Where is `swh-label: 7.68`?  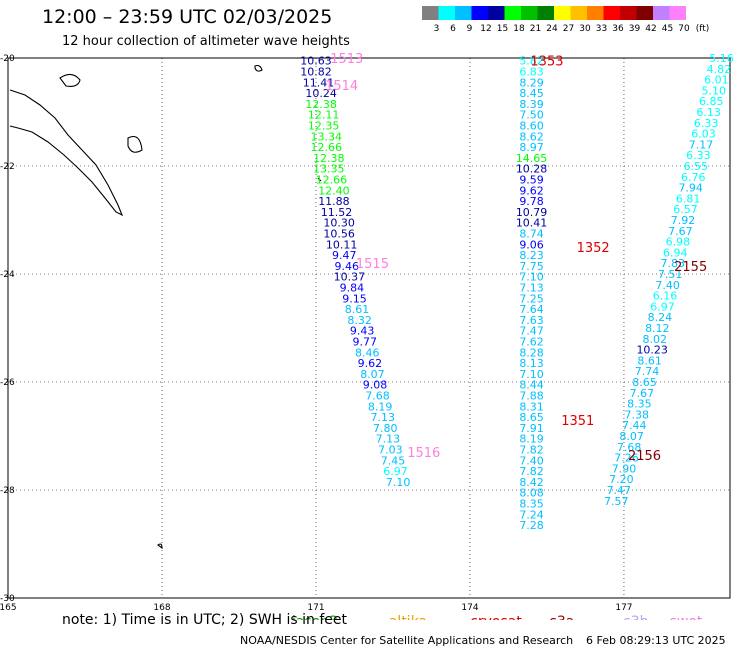 swh-label: 7.68 is located at coordinates (377, 396).